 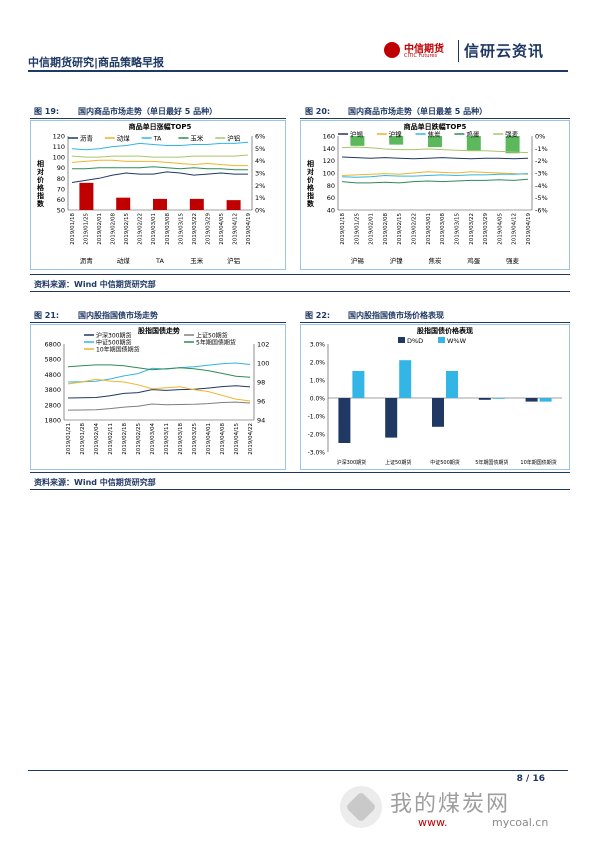 What do you see at coordinates (195, 439) in the screenshot?
I see `x-tick-label: 2019/03/25` at bounding box center [195, 439].